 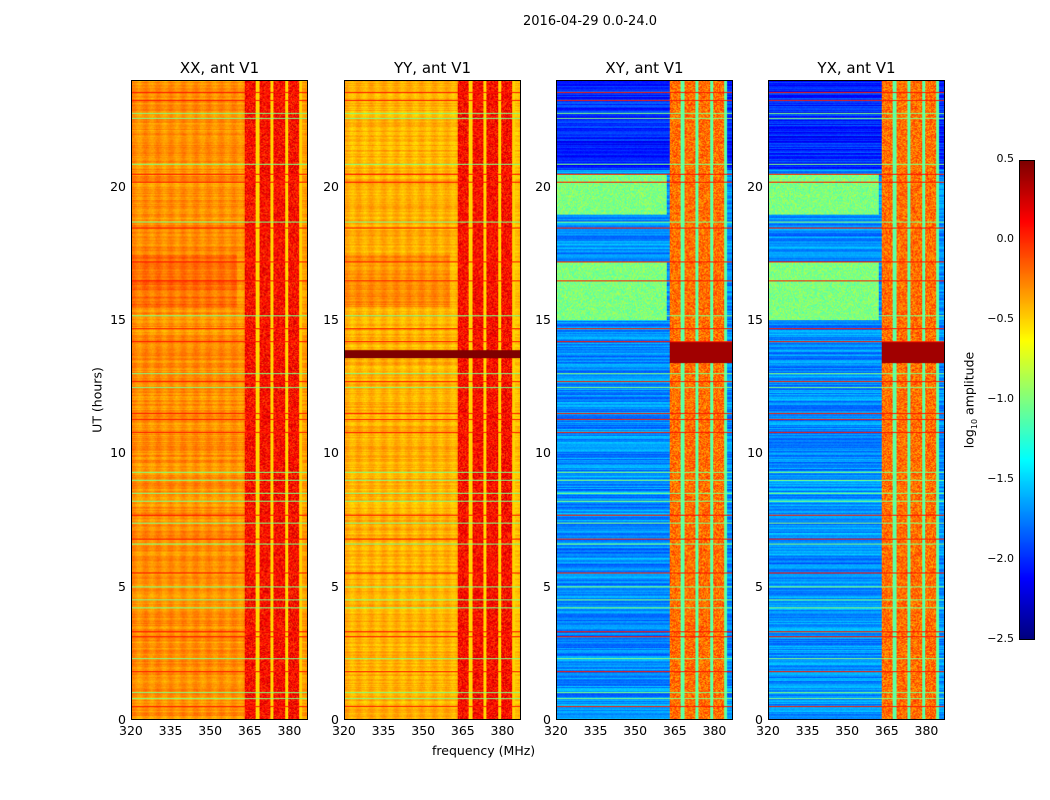 I want to click on colorbar-tick-label: −2.0, so click(x=1000, y=558).